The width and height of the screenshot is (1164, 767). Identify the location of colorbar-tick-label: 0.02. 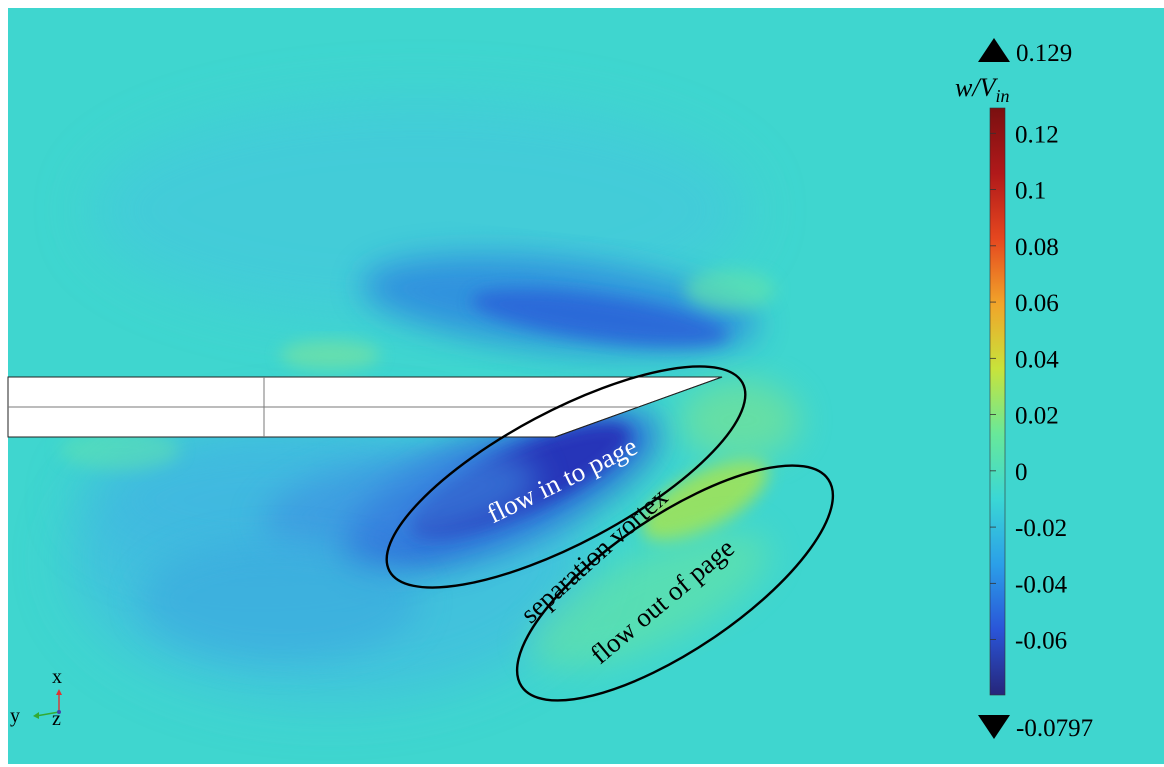
(1037, 416).